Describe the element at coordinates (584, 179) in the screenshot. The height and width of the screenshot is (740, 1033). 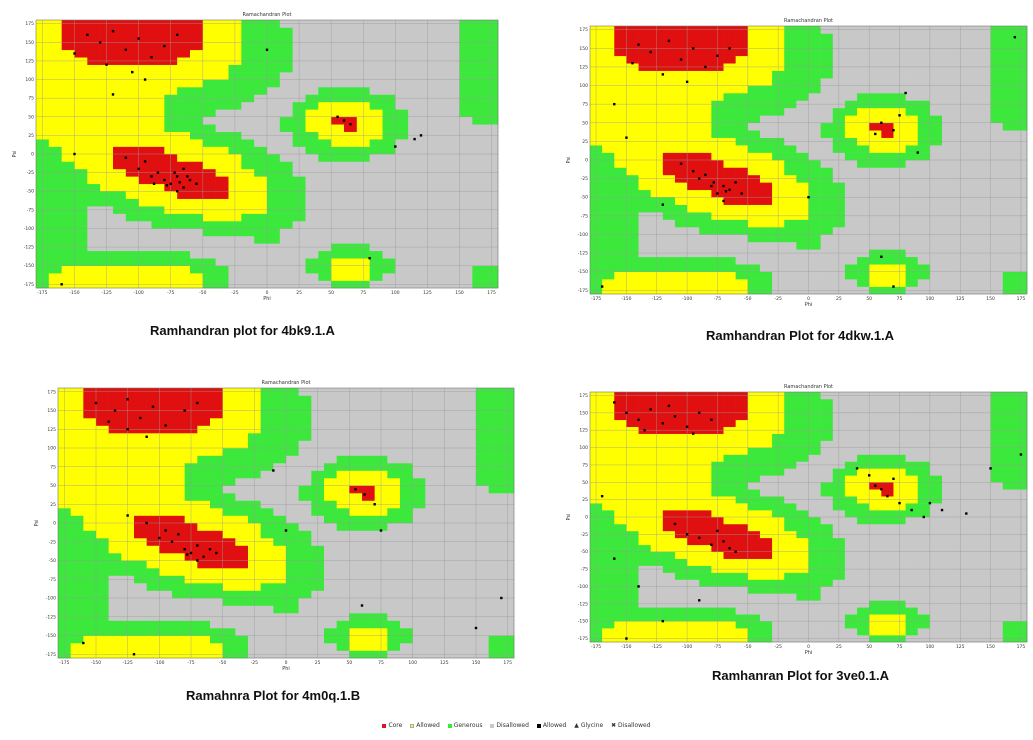
I see `y-tick-label: -25` at that location.